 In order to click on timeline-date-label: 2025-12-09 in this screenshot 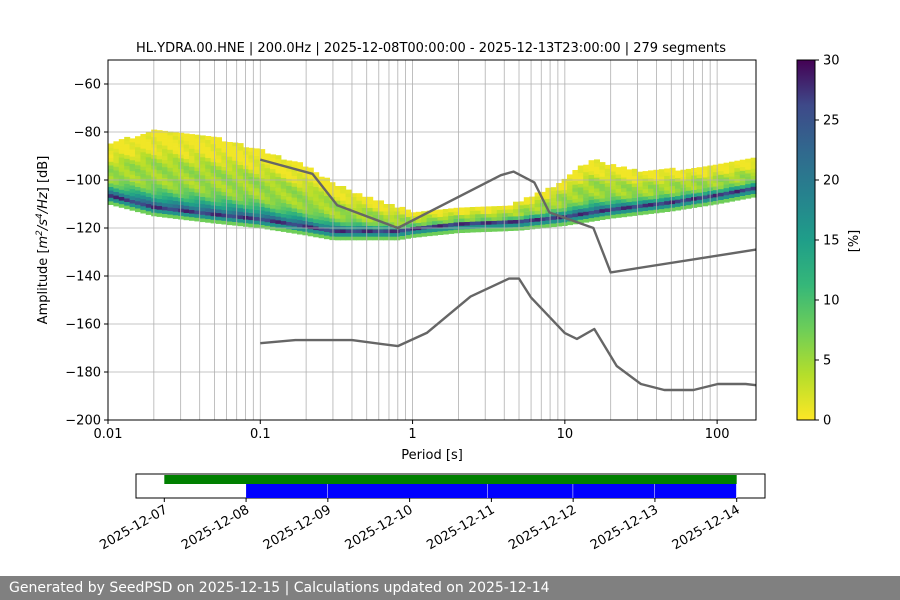, I will do `click(297, 527)`.